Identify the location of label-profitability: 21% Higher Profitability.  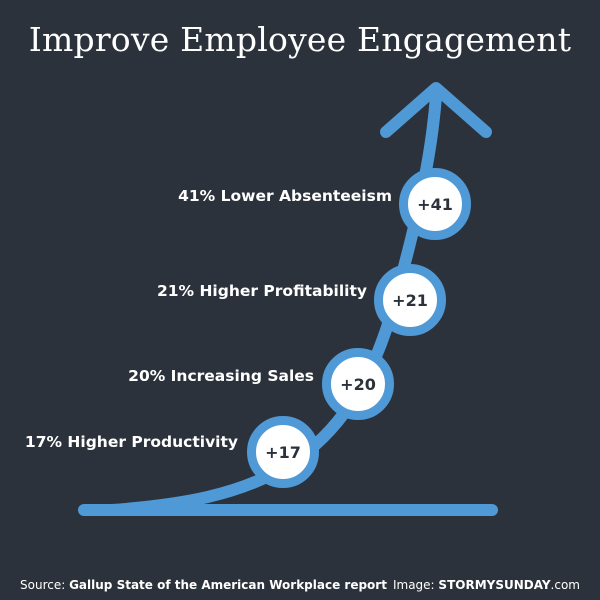
(261, 291).